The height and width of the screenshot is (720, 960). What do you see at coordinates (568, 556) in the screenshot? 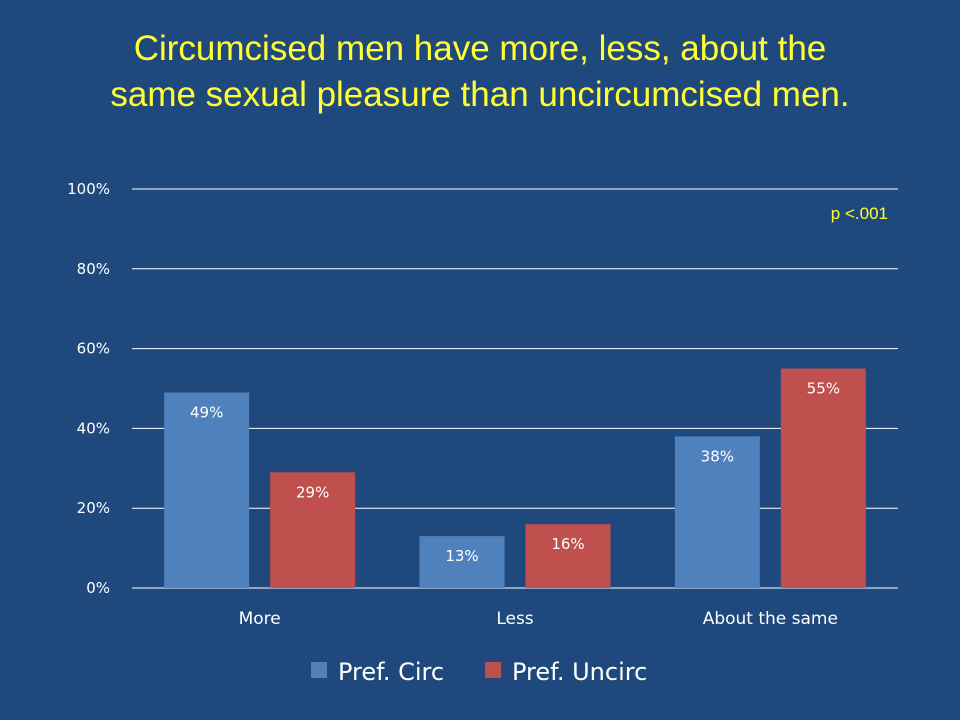
I see `bar-pref-uncirc-less` at bounding box center [568, 556].